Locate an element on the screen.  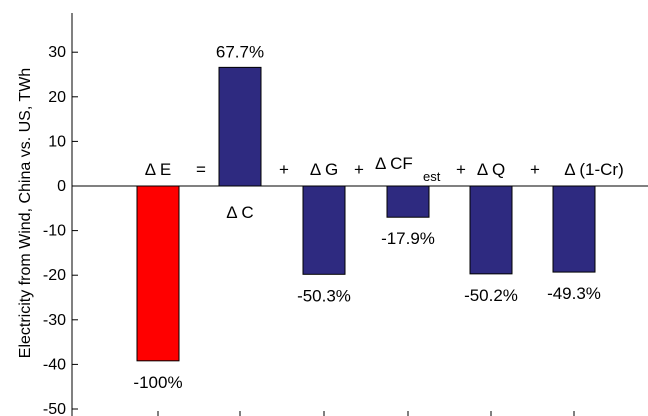
equals-sign: = is located at coordinates (201, 169).